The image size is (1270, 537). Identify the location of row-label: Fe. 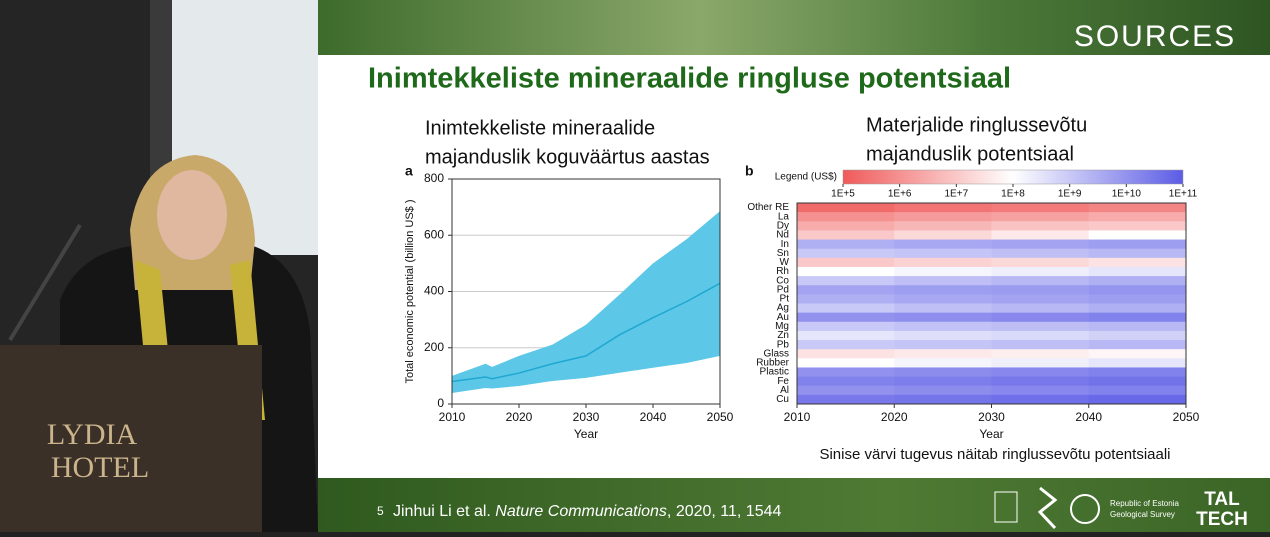
(783, 381).